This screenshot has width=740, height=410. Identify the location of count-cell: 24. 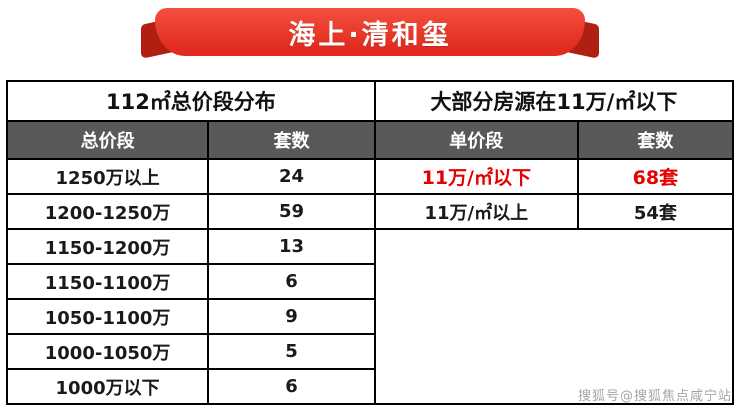
(291, 176).